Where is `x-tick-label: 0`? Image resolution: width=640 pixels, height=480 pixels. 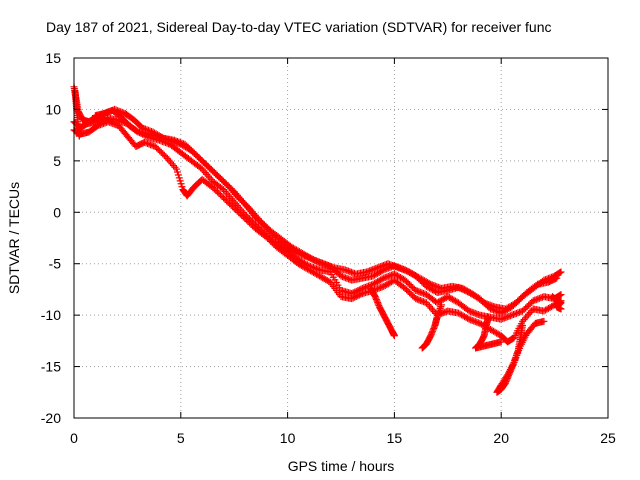
x-tick-label: 0 is located at coordinates (74, 438).